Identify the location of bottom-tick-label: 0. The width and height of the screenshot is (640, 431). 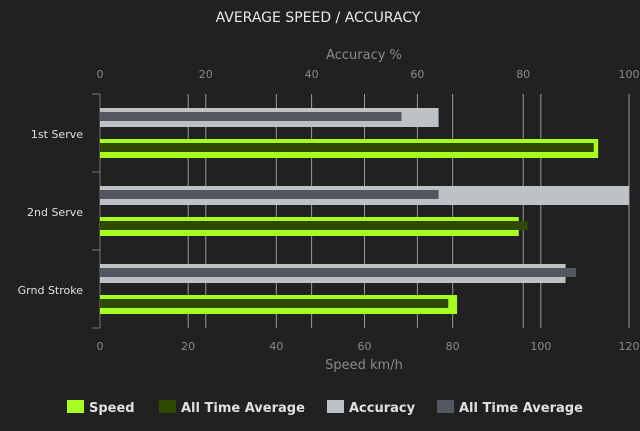
(100, 346).